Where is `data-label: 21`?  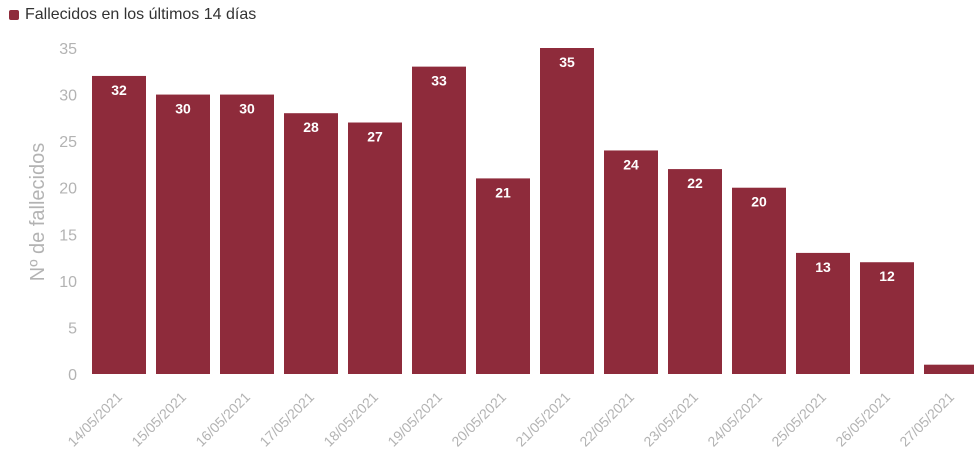
data-label: 21 is located at coordinates (503, 192).